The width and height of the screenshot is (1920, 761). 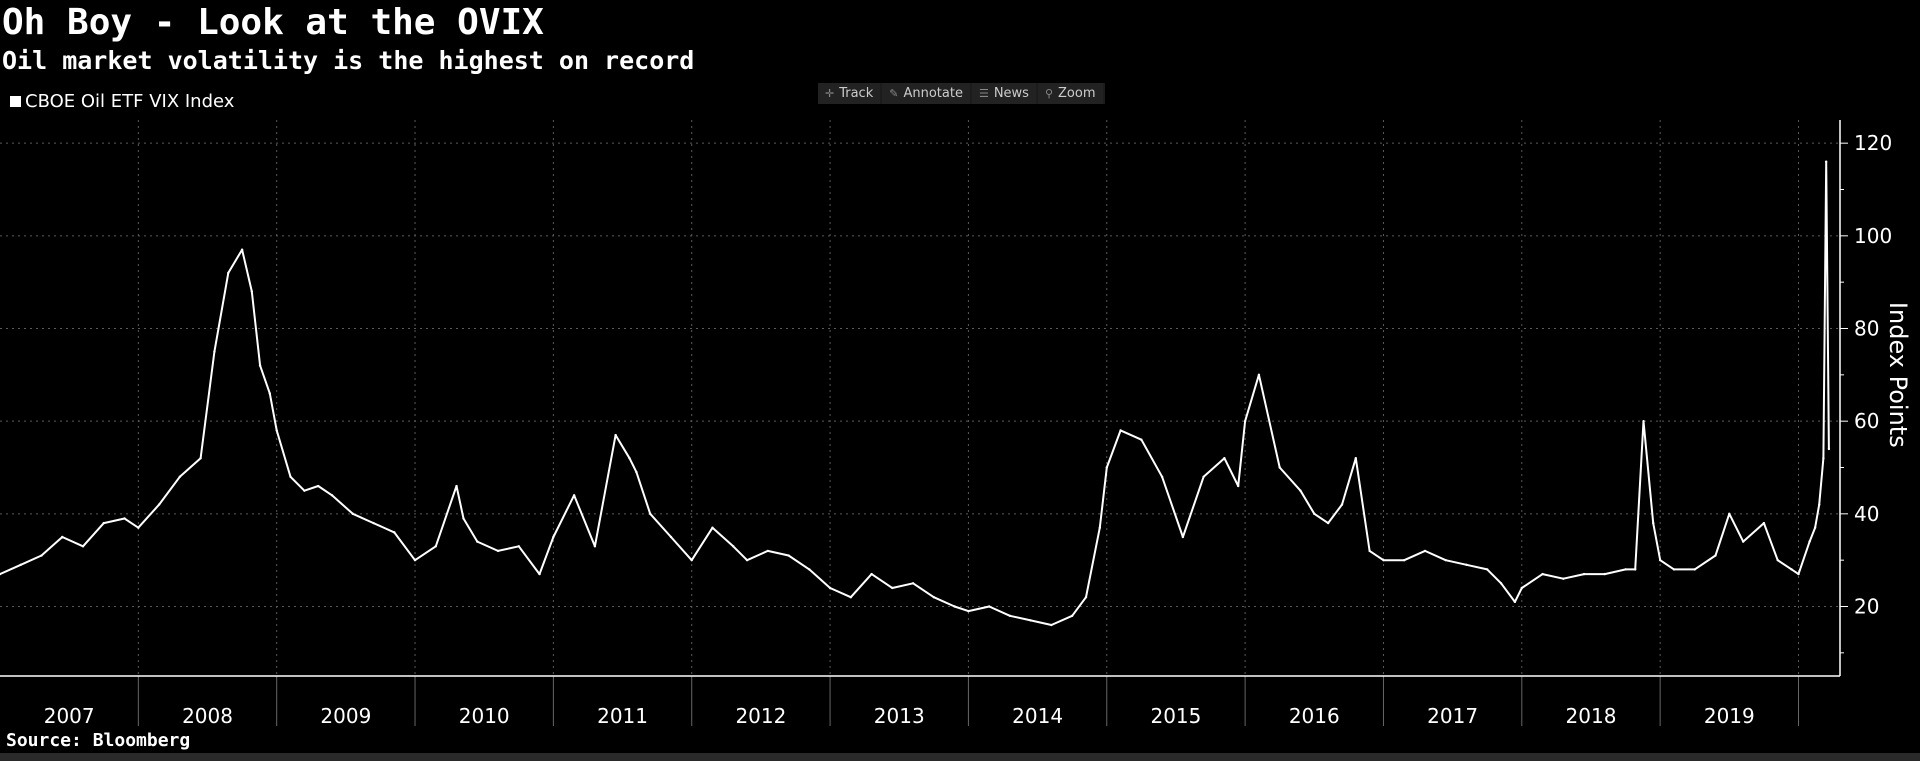 What do you see at coordinates (1175, 716) in the screenshot?
I see `x-tick-label: 2015` at bounding box center [1175, 716].